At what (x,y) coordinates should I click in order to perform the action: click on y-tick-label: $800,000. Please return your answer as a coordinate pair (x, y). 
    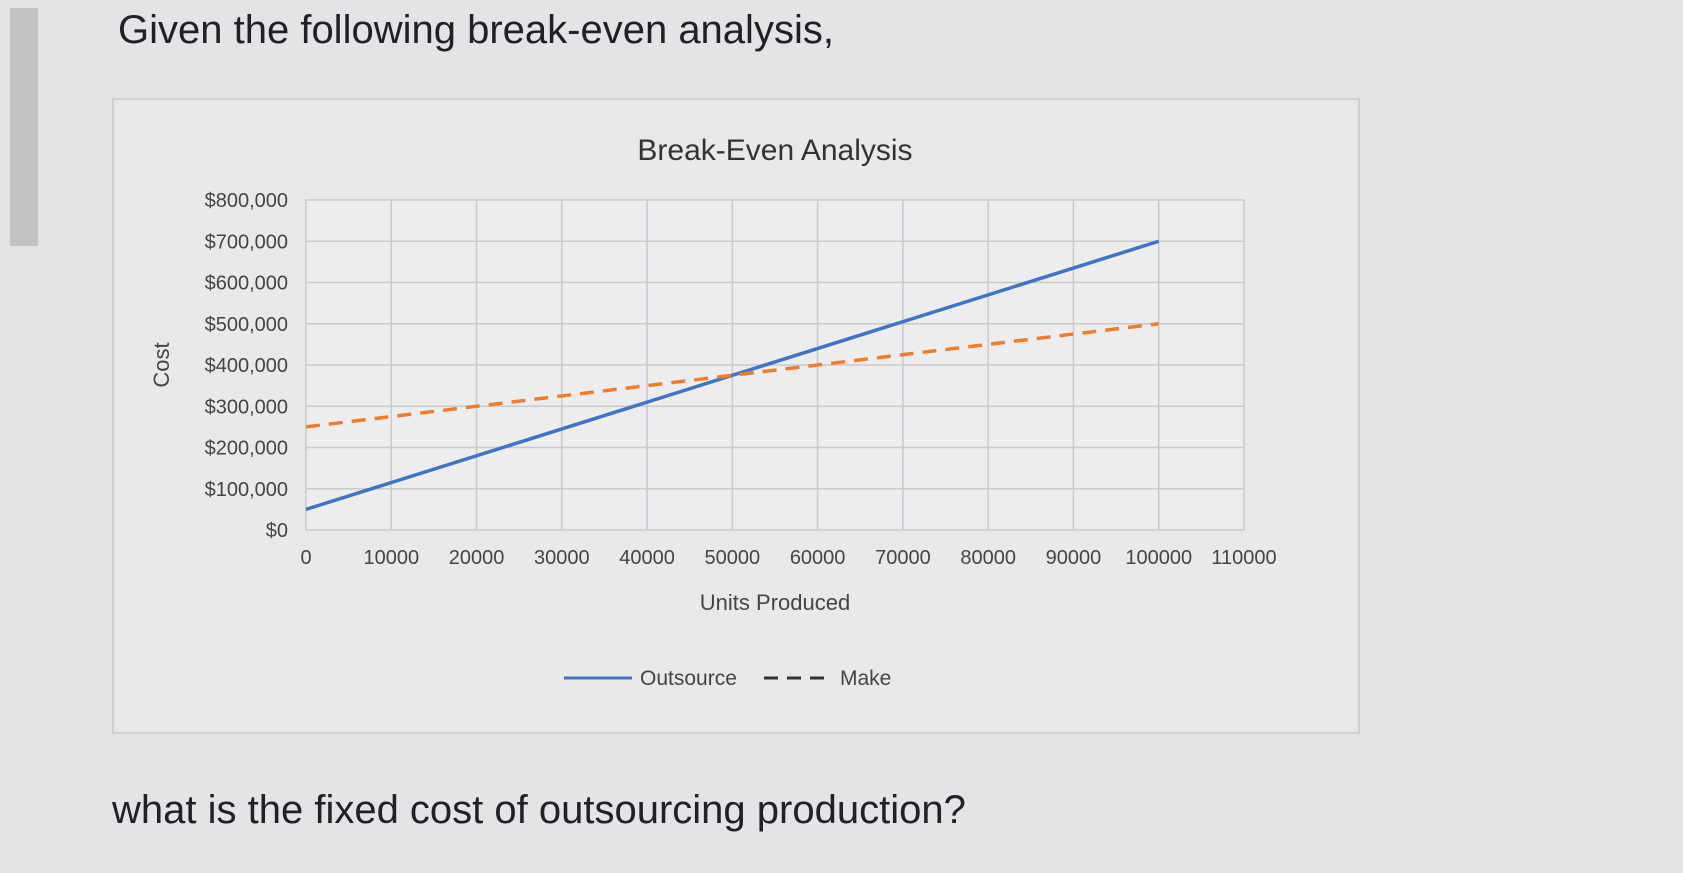
    Looking at the image, I should click on (246, 201).